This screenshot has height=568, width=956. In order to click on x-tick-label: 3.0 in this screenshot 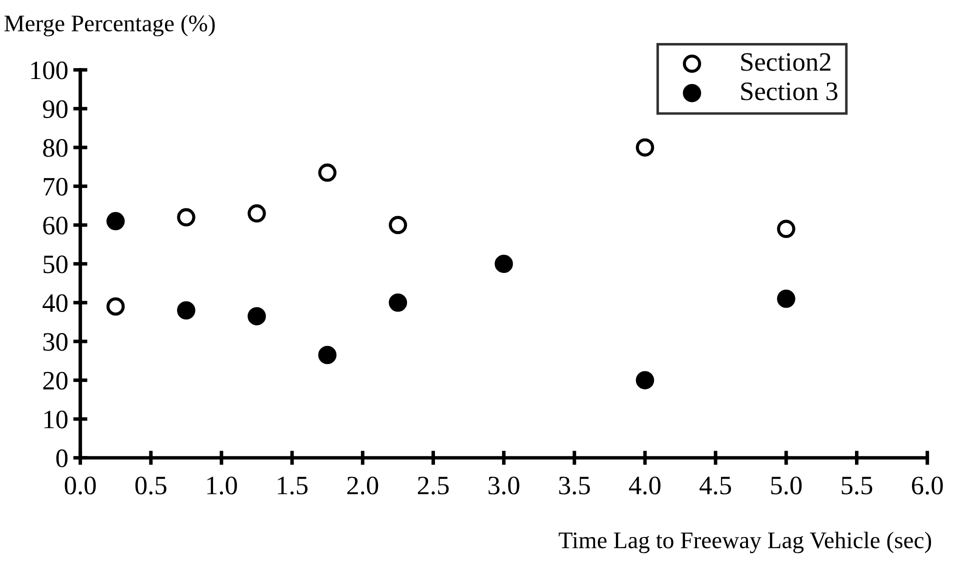, I will do `click(504, 485)`.